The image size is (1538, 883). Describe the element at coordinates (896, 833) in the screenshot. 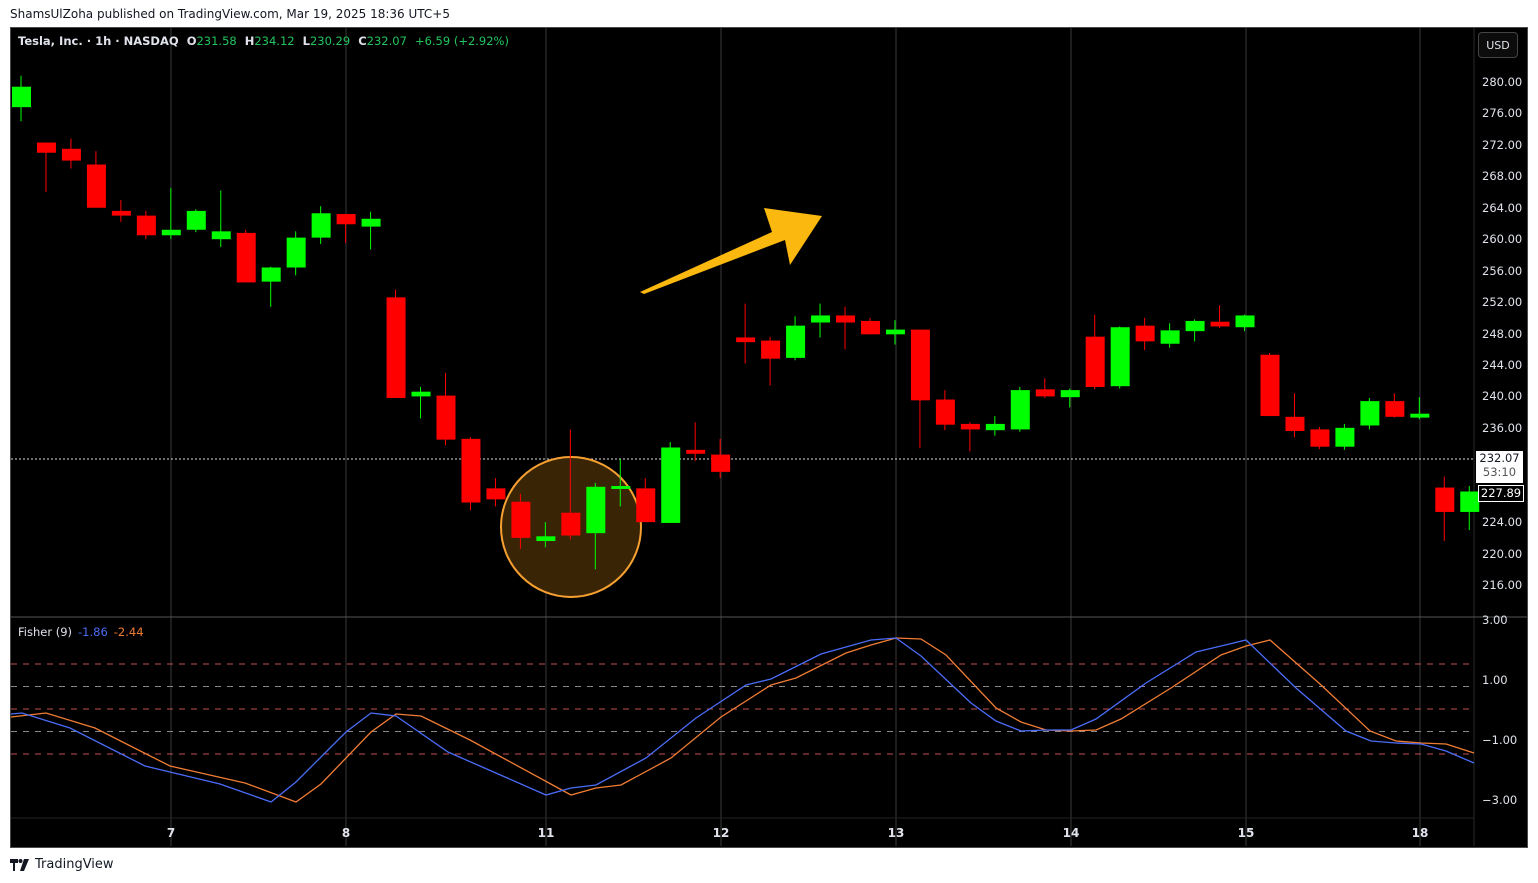

I see `time-tick: 13` at that location.